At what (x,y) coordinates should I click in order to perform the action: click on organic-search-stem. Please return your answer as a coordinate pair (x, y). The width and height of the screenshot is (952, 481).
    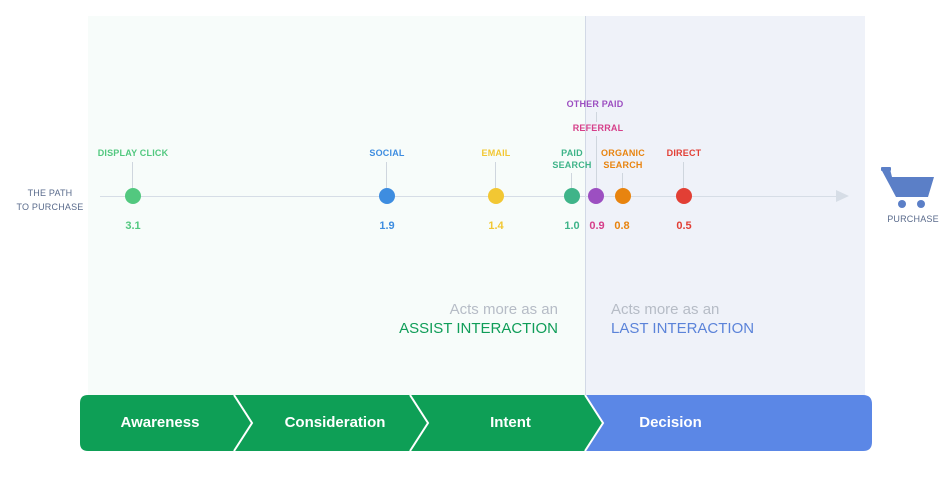
    Looking at the image, I should click on (622, 180).